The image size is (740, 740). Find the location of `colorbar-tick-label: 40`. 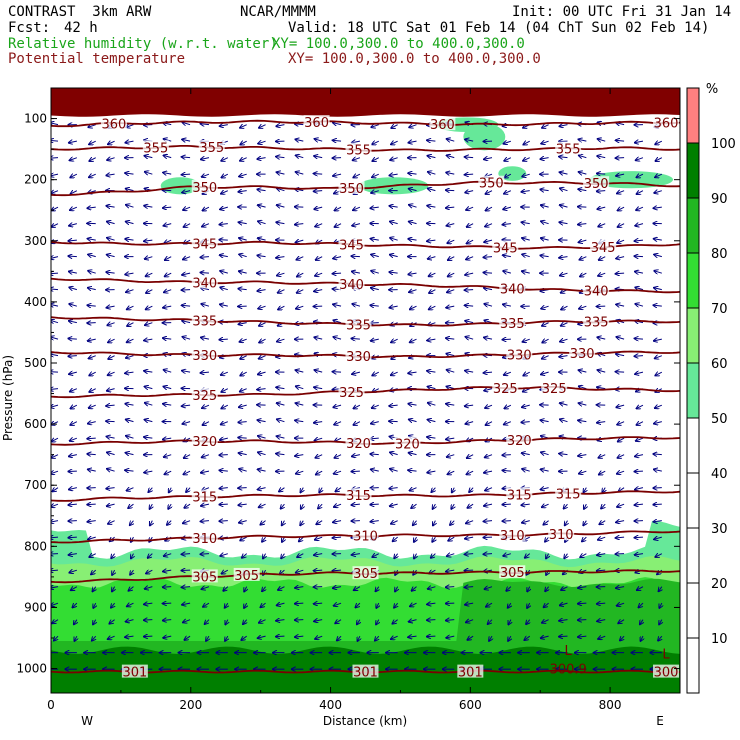

colorbar-tick-label: 40 is located at coordinates (719, 474).